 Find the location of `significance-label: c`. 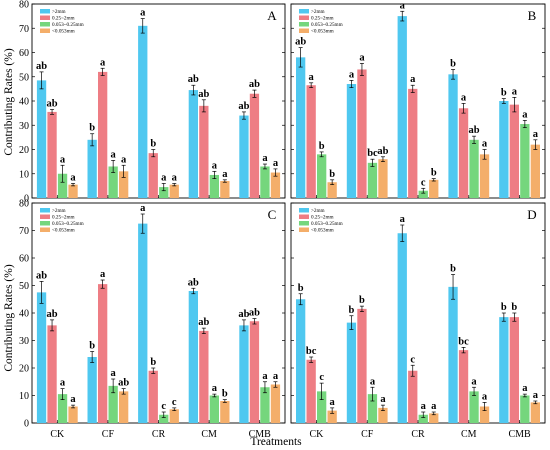

significance-label: c is located at coordinates (174, 402).